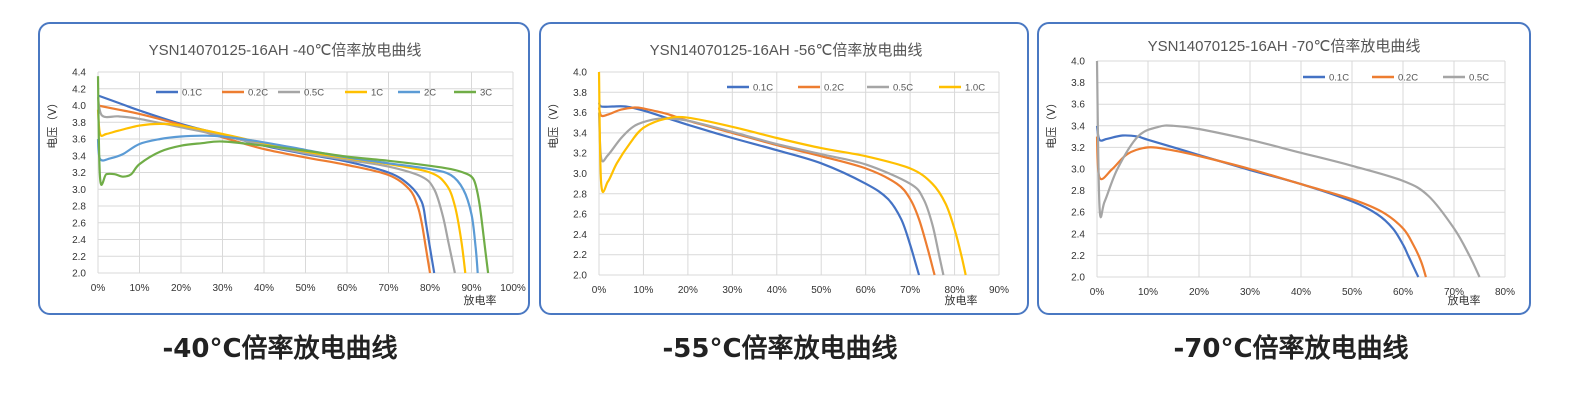 The image size is (1578, 419). Describe the element at coordinates (79, 73) in the screenshot. I see `y-tick-label: 4.4` at that location.